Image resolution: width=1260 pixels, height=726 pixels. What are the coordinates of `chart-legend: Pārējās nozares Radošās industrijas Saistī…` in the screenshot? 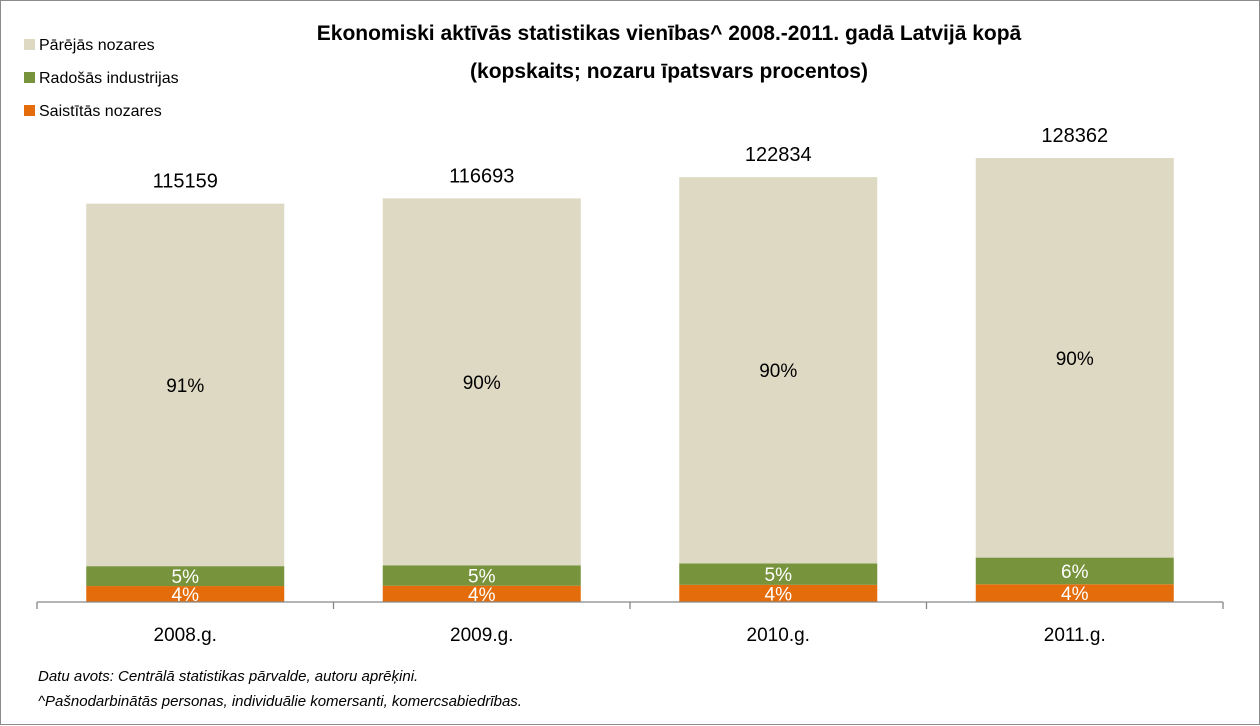 It's located at (101, 78).